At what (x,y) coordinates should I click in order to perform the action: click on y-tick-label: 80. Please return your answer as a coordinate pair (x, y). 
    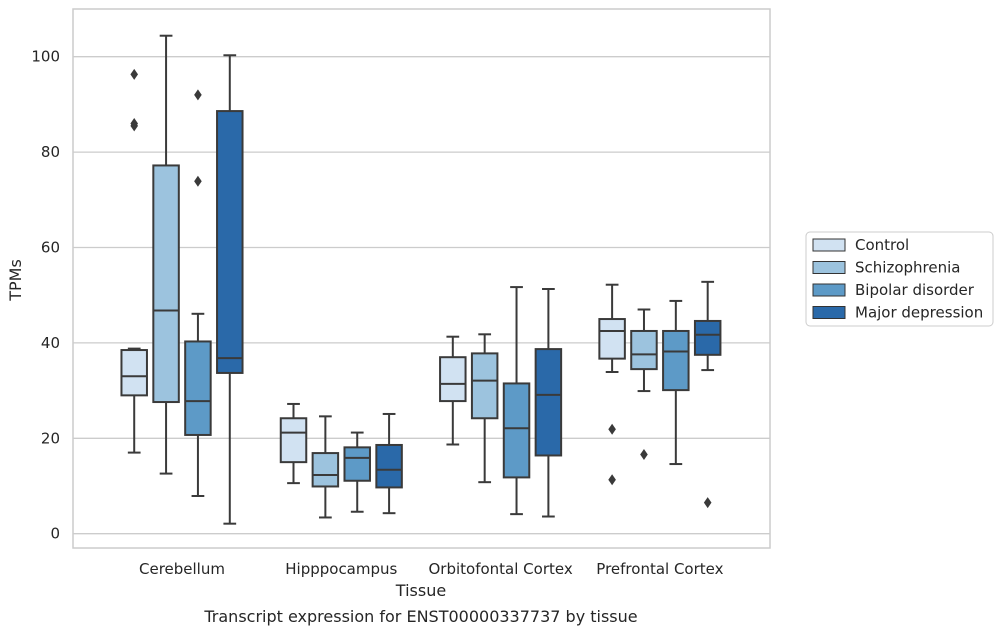
    Looking at the image, I should click on (50, 152).